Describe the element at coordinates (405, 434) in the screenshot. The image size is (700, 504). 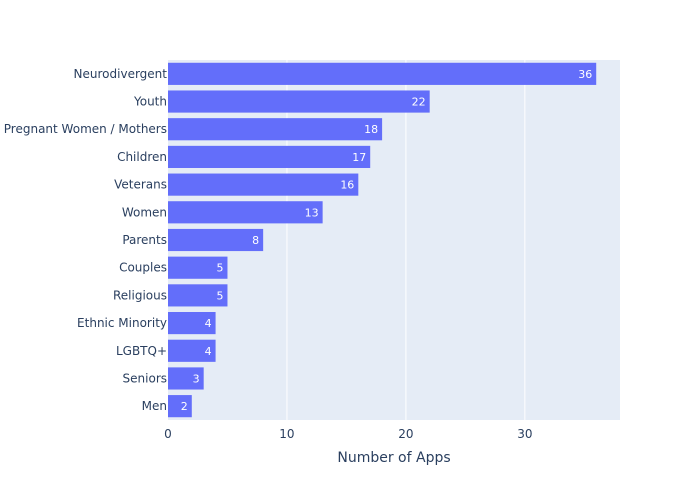
I see `x-tick-label: 20` at that location.